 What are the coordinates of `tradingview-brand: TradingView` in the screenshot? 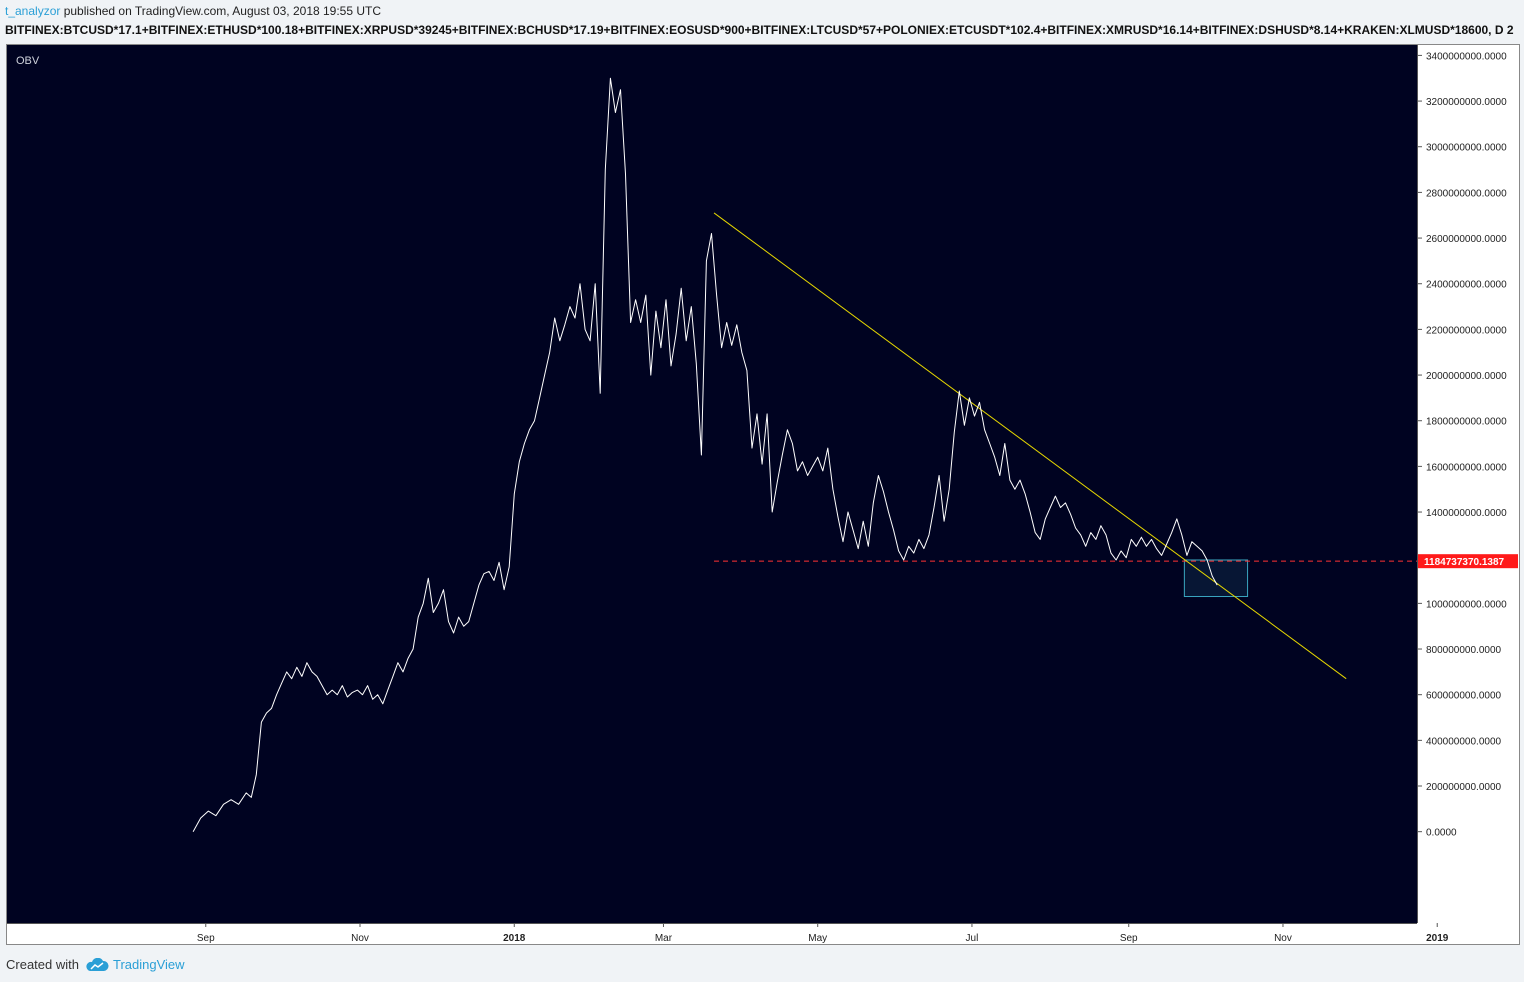 It's located at (135, 964).